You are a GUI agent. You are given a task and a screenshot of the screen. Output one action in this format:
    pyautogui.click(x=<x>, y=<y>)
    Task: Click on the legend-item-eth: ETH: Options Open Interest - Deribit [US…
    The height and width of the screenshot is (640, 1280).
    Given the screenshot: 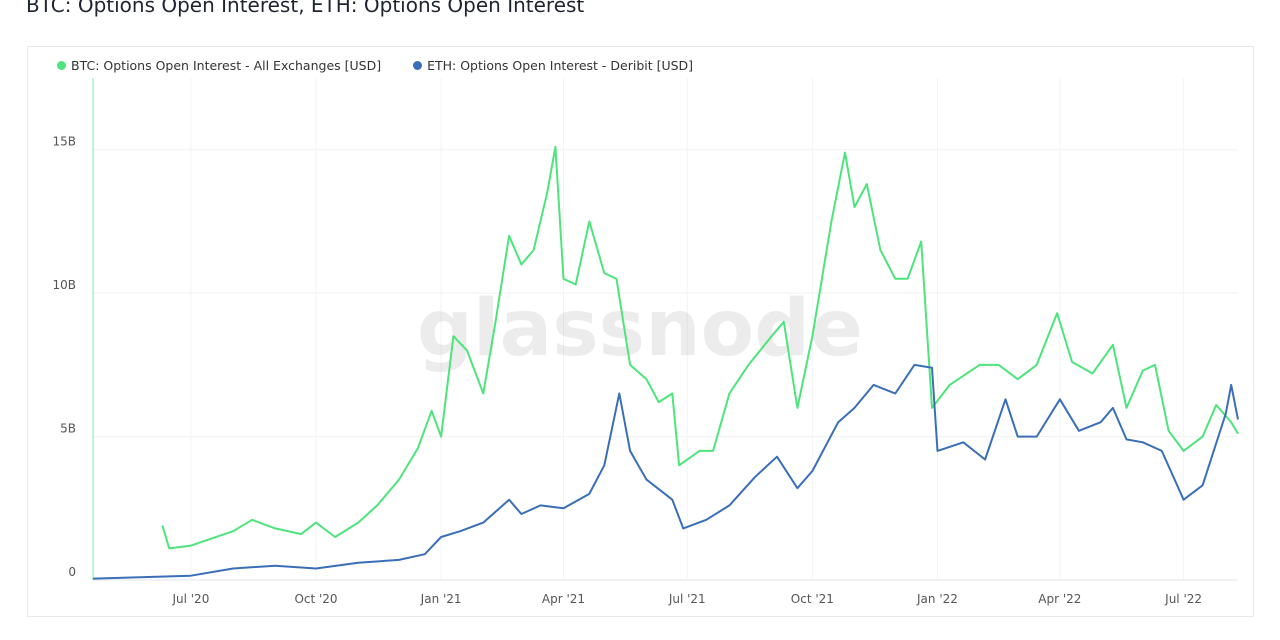 What is the action you would take?
    pyautogui.click(x=553, y=65)
    